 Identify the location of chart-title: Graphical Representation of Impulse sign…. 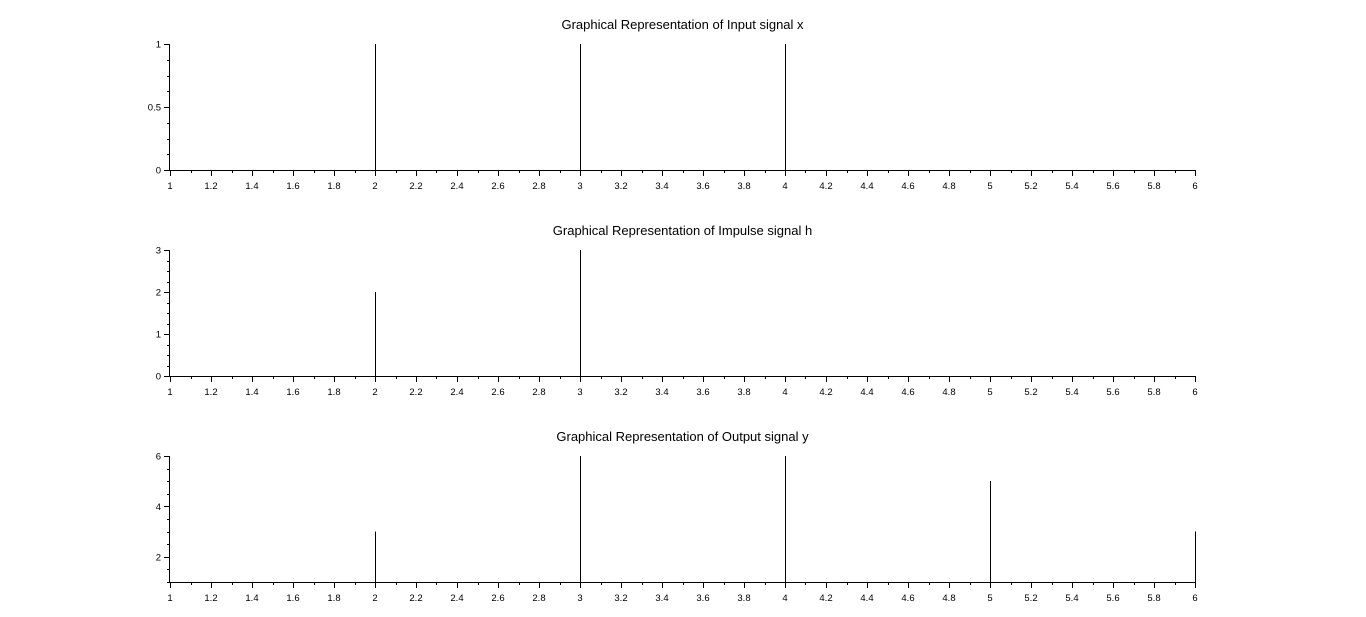
(682, 230).